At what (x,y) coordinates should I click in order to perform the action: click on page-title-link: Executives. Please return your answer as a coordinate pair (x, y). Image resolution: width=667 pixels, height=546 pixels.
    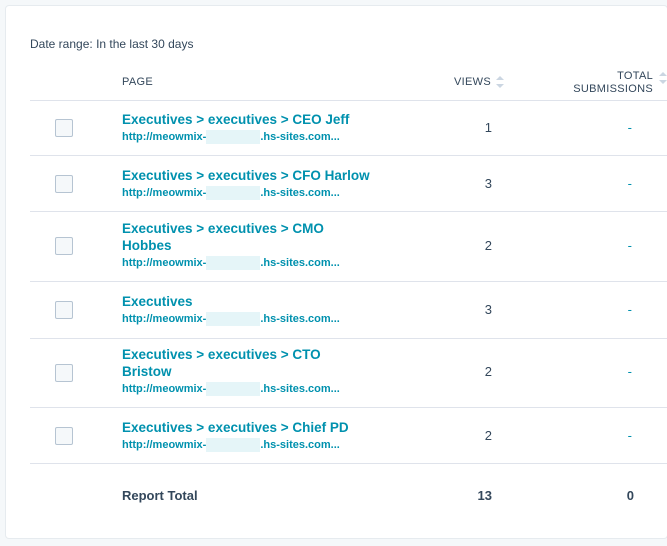
    Looking at the image, I should click on (157, 301).